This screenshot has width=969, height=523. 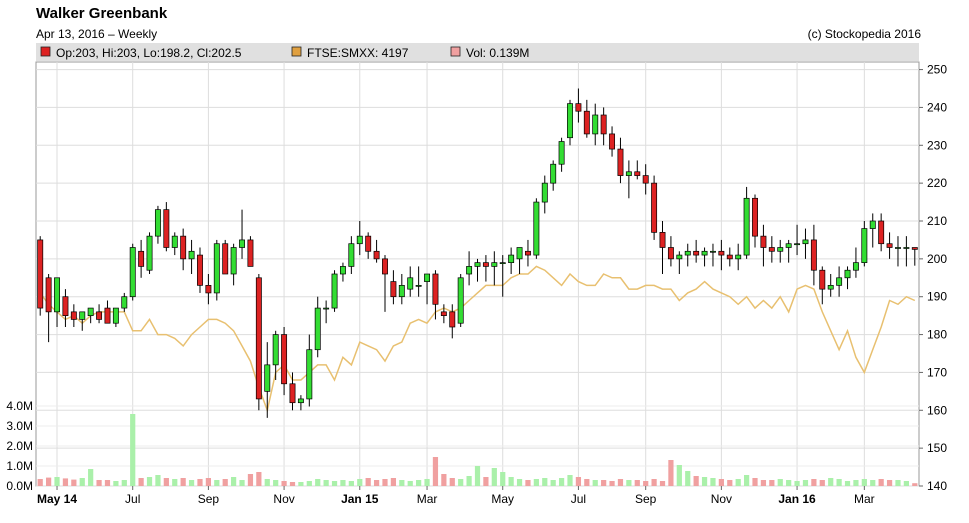 What do you see at coordinates (502, 499) in the screenshot?
I see `x-tick-label: May` at bounding box center [502, 499].